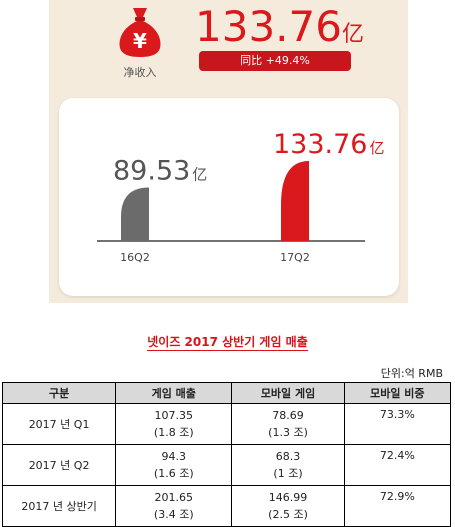 The width and height of the screenshot is (455, 527). Describe the element at coordinates (59, 465) in the screenshot. I see `period-cell: 2017 년 Q2` at that location.